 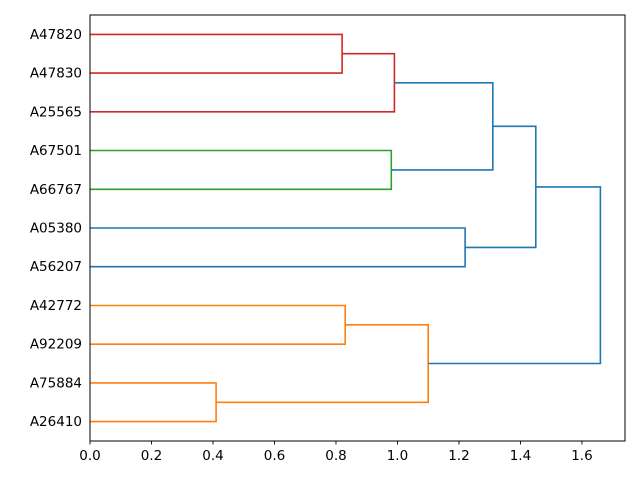 I want to click on leaf-label-A56207: A56207, so click(x=56, y=267).